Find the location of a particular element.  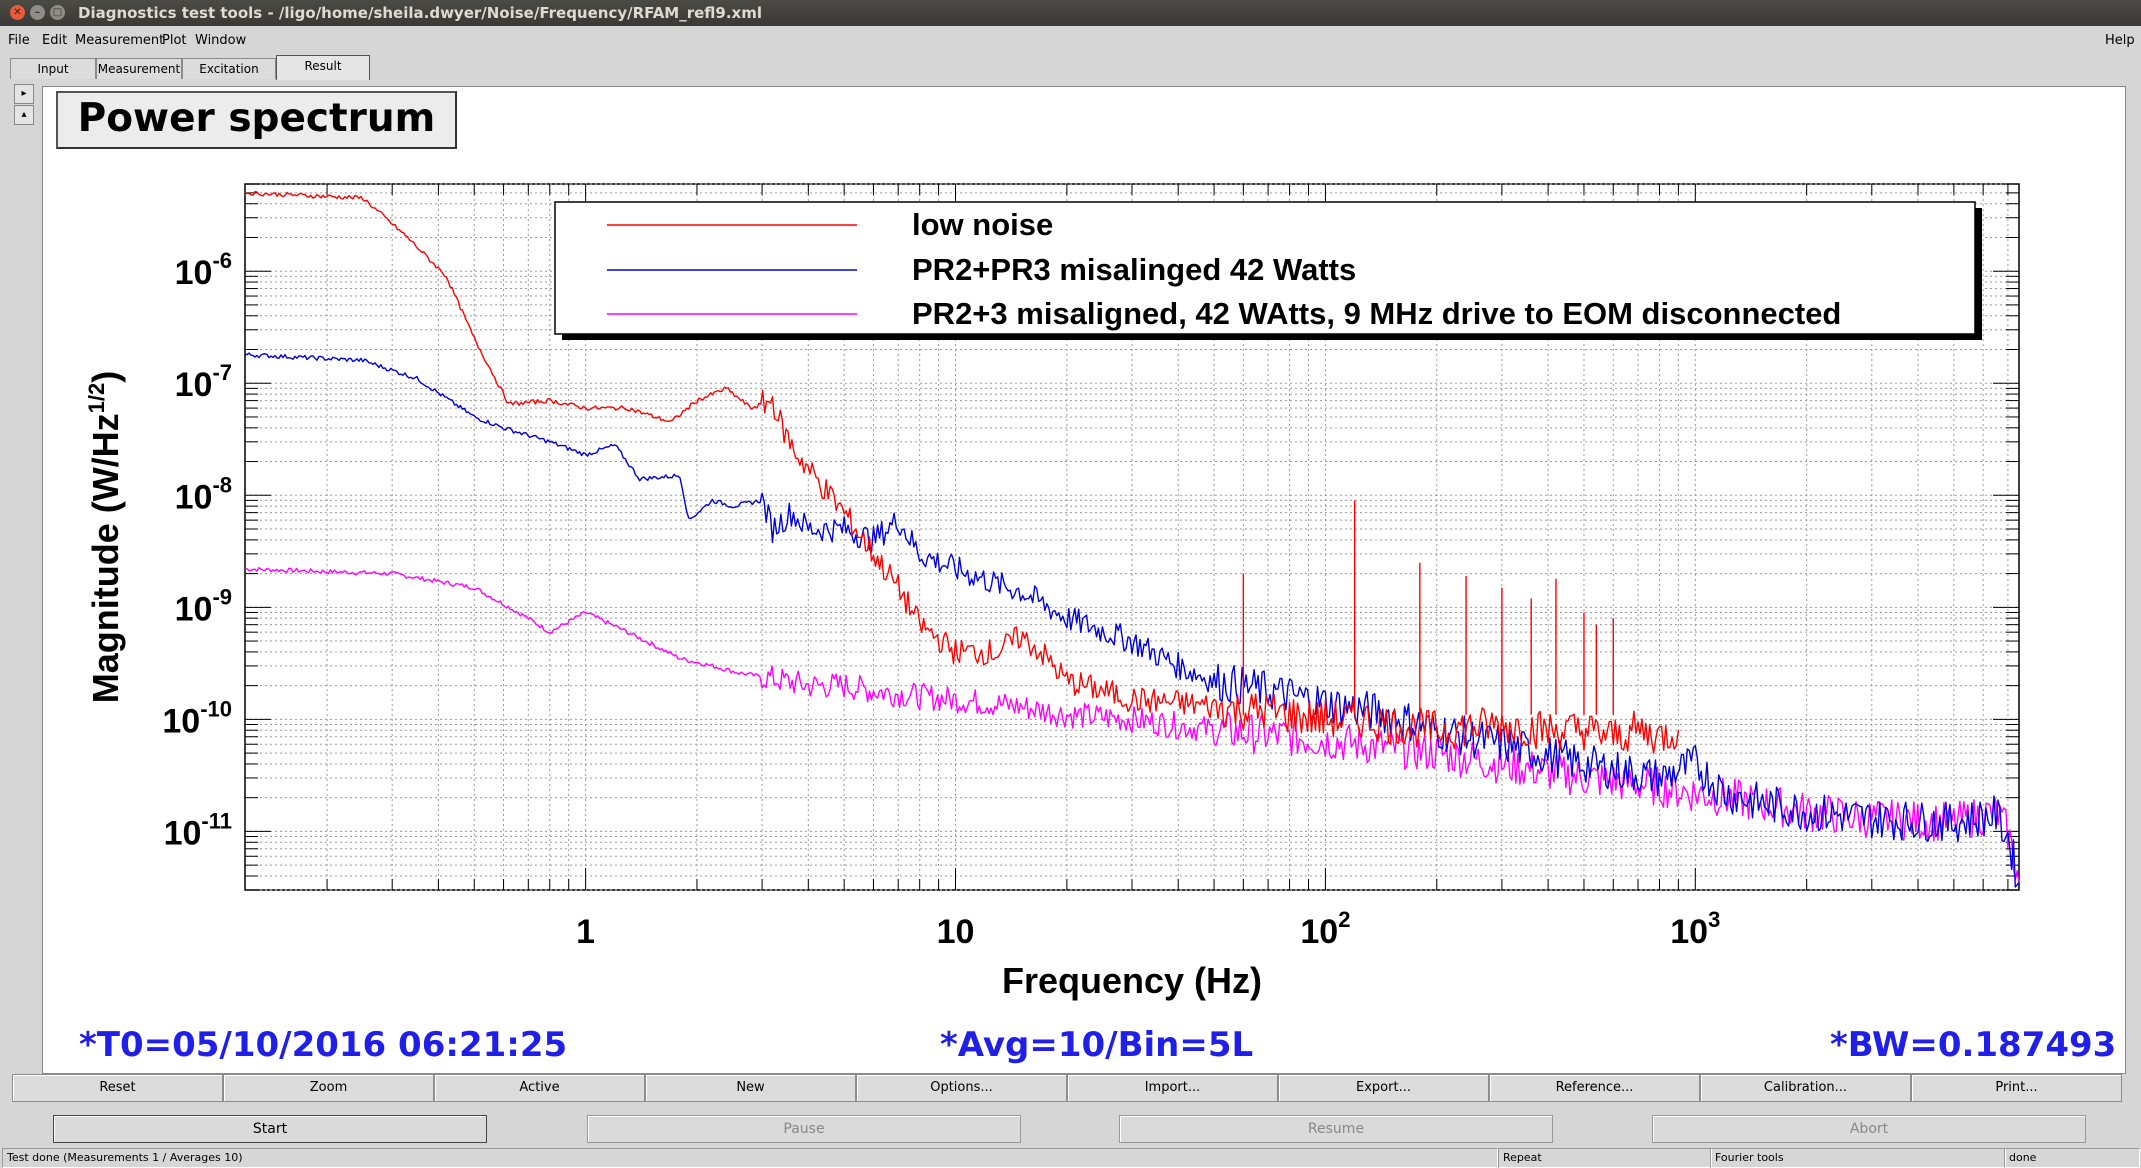

y-tick-label-exp: -8 is located at coordinates (222, 484).